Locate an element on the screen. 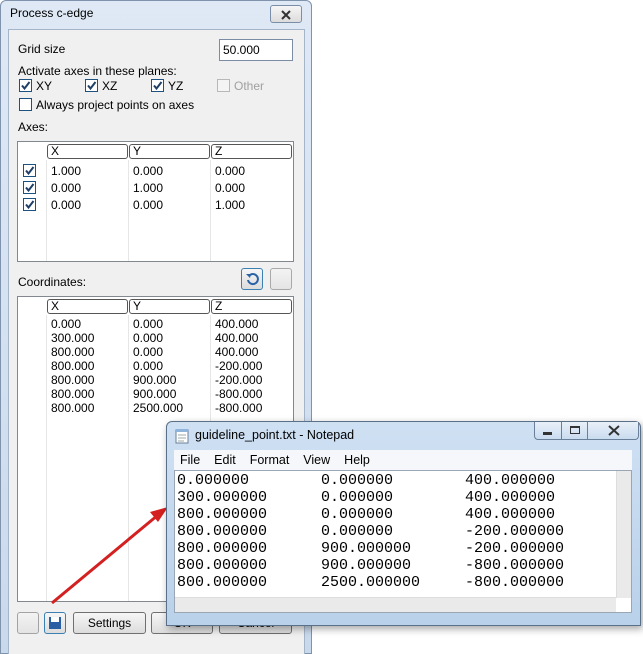 The width and height of the screenshot is (643, 654). planes-label: Activate axes in these planes: is located at coordinates (97, 71).